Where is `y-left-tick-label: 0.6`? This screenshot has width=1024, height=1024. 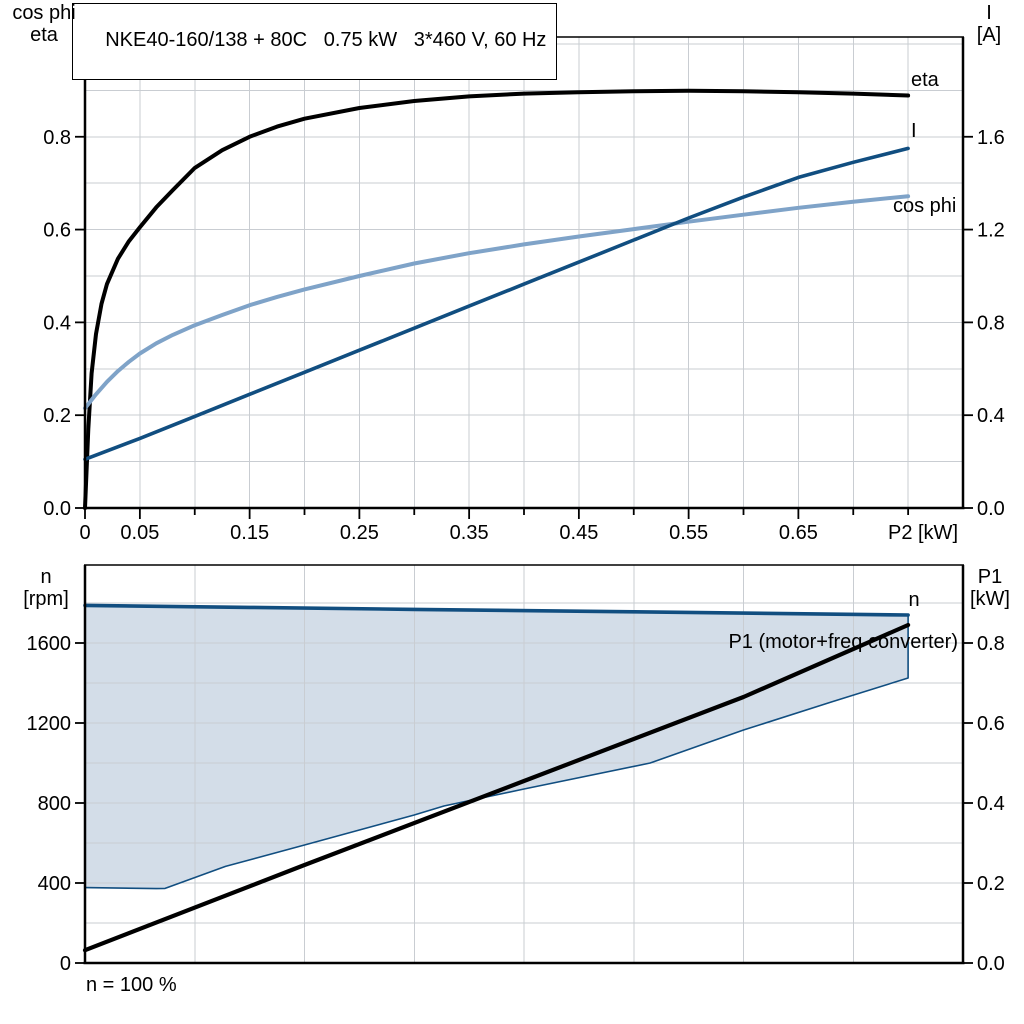
y-left-tick-label: 0.6 is located at coordinates (57, 231).